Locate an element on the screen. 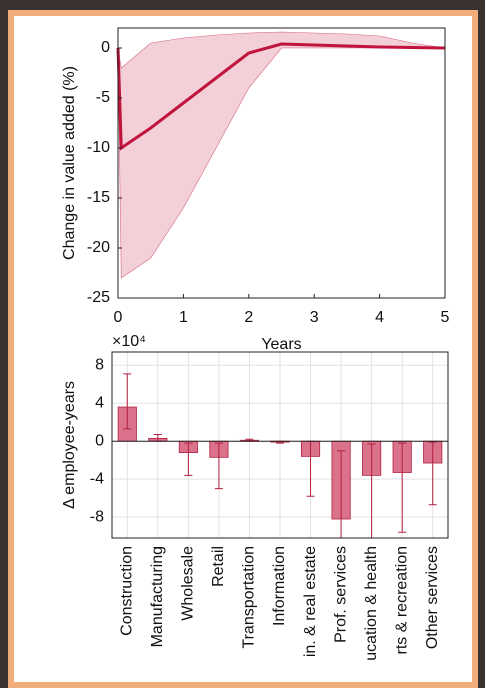 The image size is (485, 688). x-tick-label: Construction is located at coordinates (126, 591).